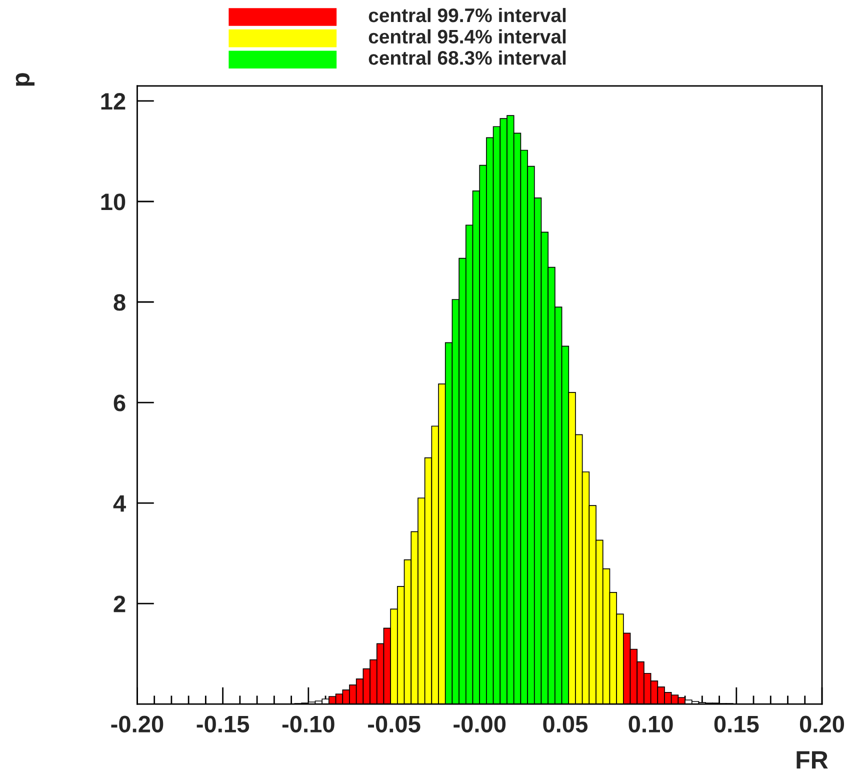 The image size is (863, 774). What do you see at coordinates (113, 101) in the screenshot?
I see `y-tick-label: 12` at bounding box center [113, 101].